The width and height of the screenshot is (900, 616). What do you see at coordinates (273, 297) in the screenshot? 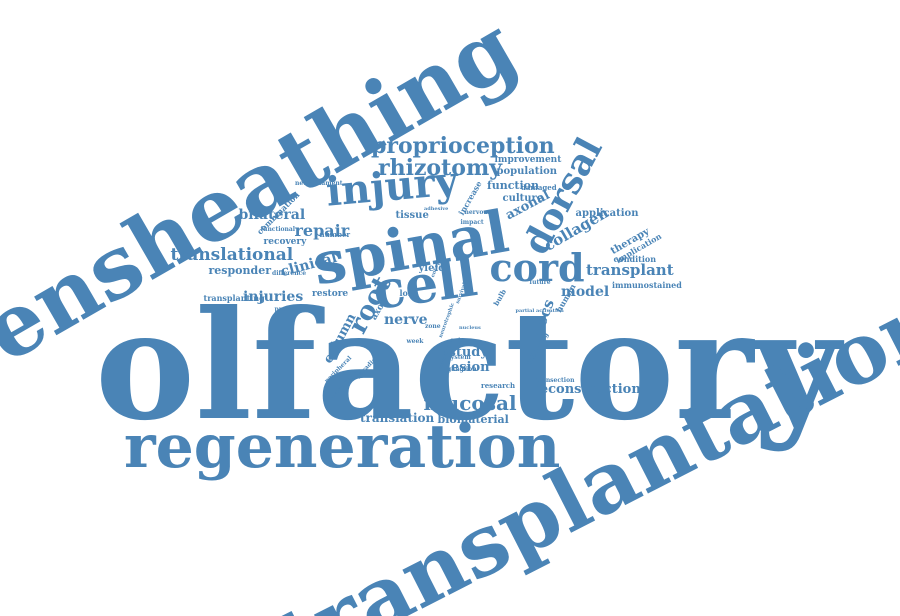
I see `word-injuries: injuries` at bounding box center [273, 297].